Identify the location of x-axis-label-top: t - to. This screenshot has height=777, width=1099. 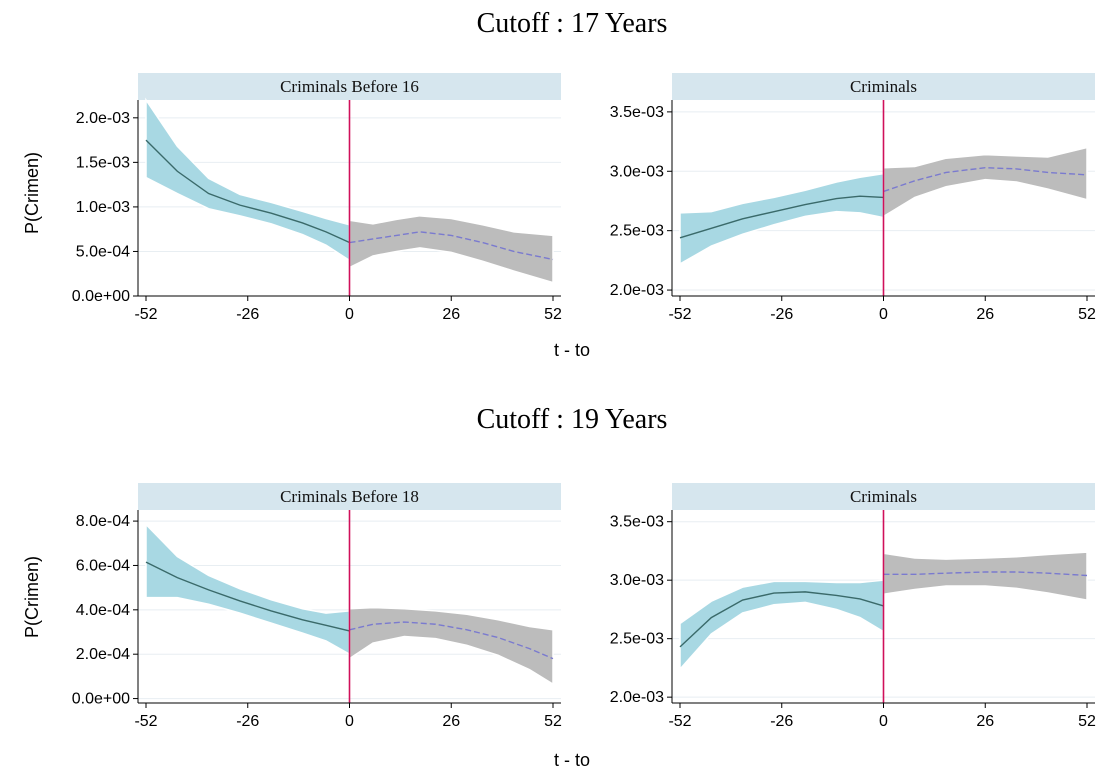
(572, 350).